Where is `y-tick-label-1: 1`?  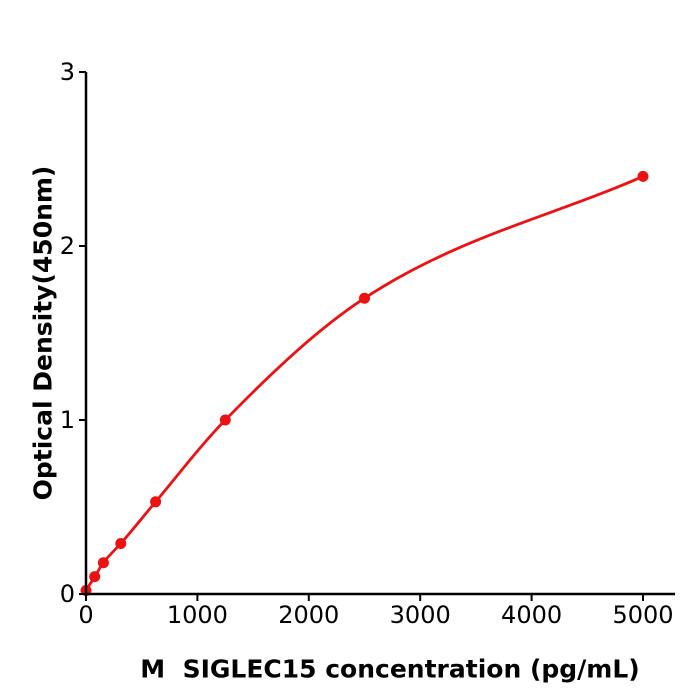
y-tick-label-1: 1 is located at coordinates (67, 420).